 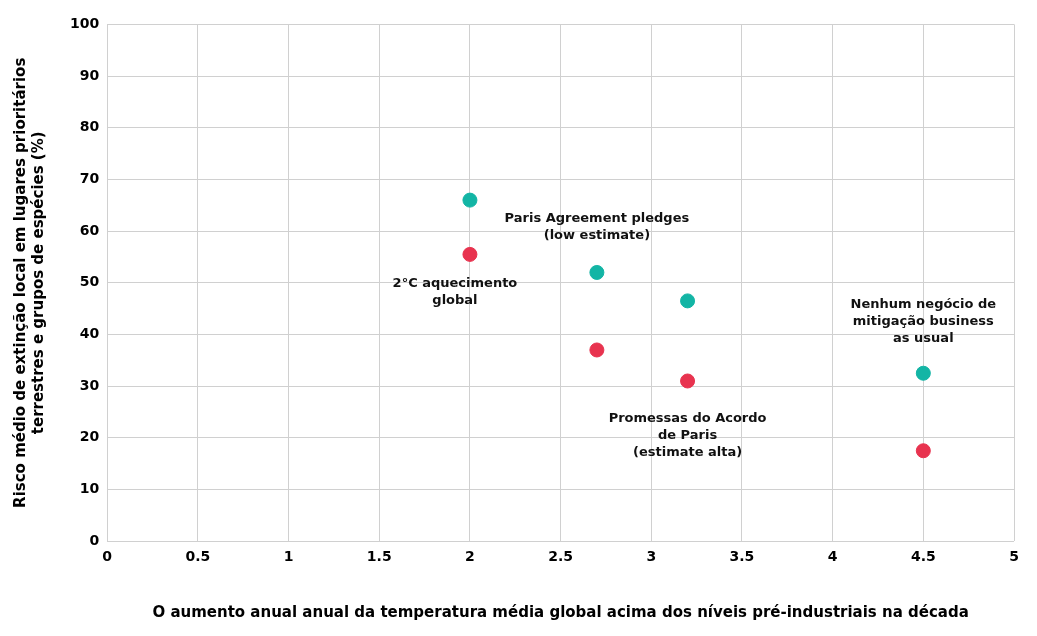 What do you see at coordinates (651, 556) in the screenshot?
I see `x-tick-label: 3` at bounding box center [651, 556].